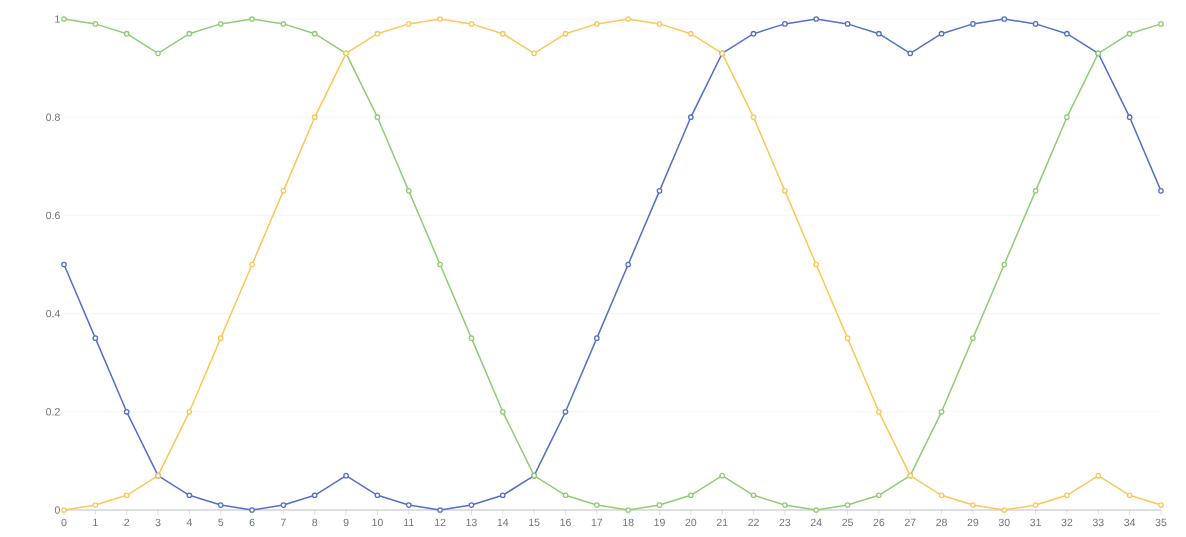 Image resolution: width=1186 pixels, height=537 pixels. I want to click on x-tick-label: 5, so click(221, 522).